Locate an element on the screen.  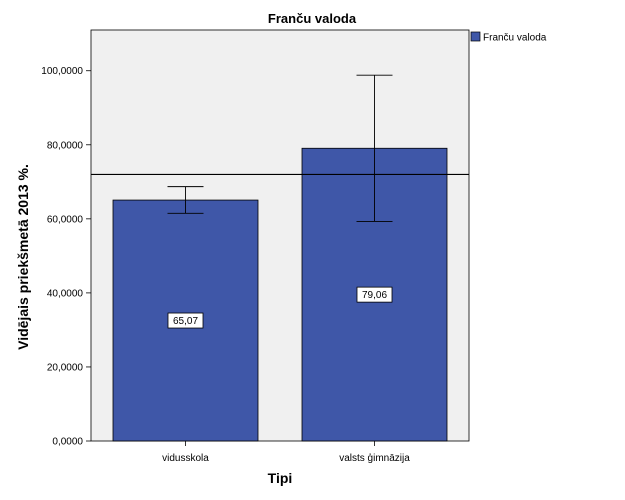
svg-text: 79,06 is located at coordinates (374, 295).